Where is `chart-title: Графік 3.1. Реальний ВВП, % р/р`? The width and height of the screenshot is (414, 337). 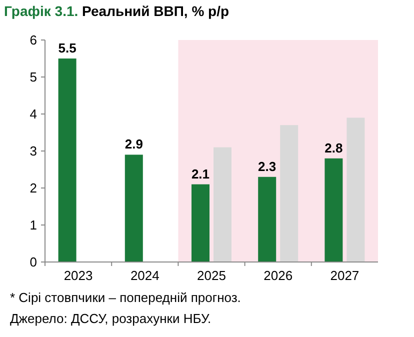
chart-title: Графік 3.1. Реальний ВВП, % р/р is located at coordinates (117, 11).